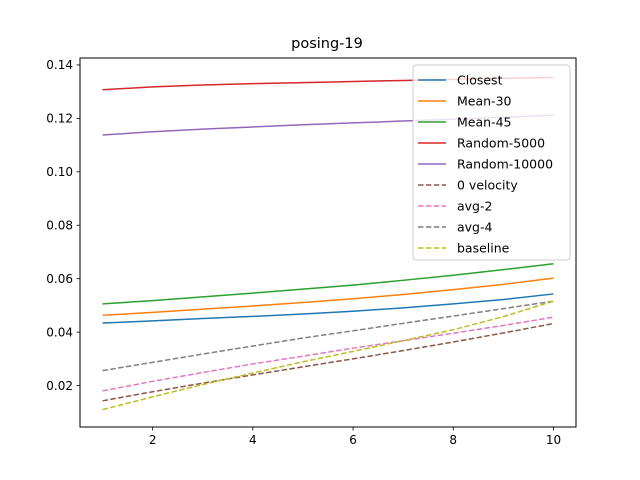  I want to click on series-line-0-velocity, so click(328, 362).